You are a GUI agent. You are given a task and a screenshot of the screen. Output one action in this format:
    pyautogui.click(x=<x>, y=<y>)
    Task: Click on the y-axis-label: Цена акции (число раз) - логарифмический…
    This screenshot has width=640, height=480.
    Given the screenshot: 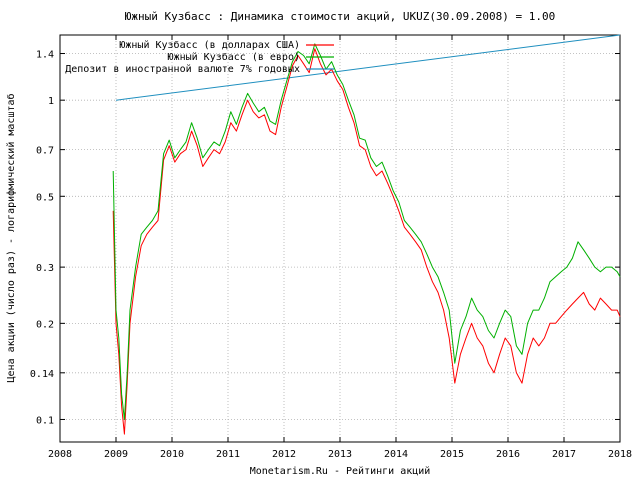 What is the action you would take?
    pyautogui.click(x=11, y=238)
    